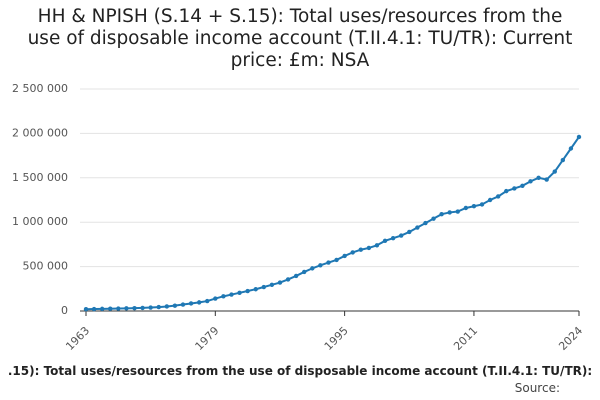  What do you see at coordinates (537, 388) in the screenshot?
I see `source-label: Source:` at bounding box center [537, 388].